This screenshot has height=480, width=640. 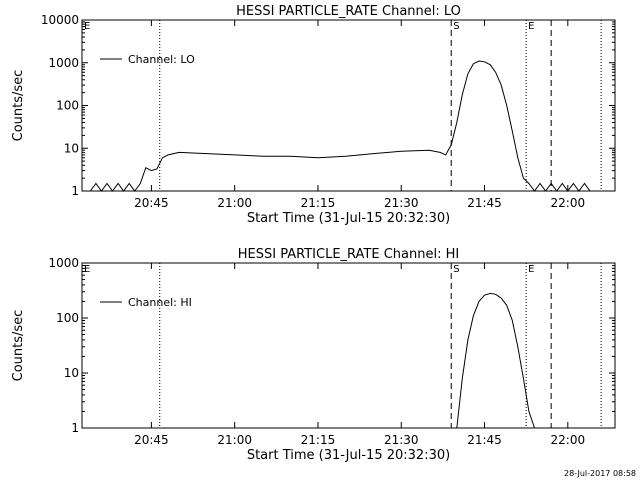 What do you see at coordinates (71, 373) in the screenshot?
I see `chart2-y-tick-label-1: 10` at bounding box center [71, 373].